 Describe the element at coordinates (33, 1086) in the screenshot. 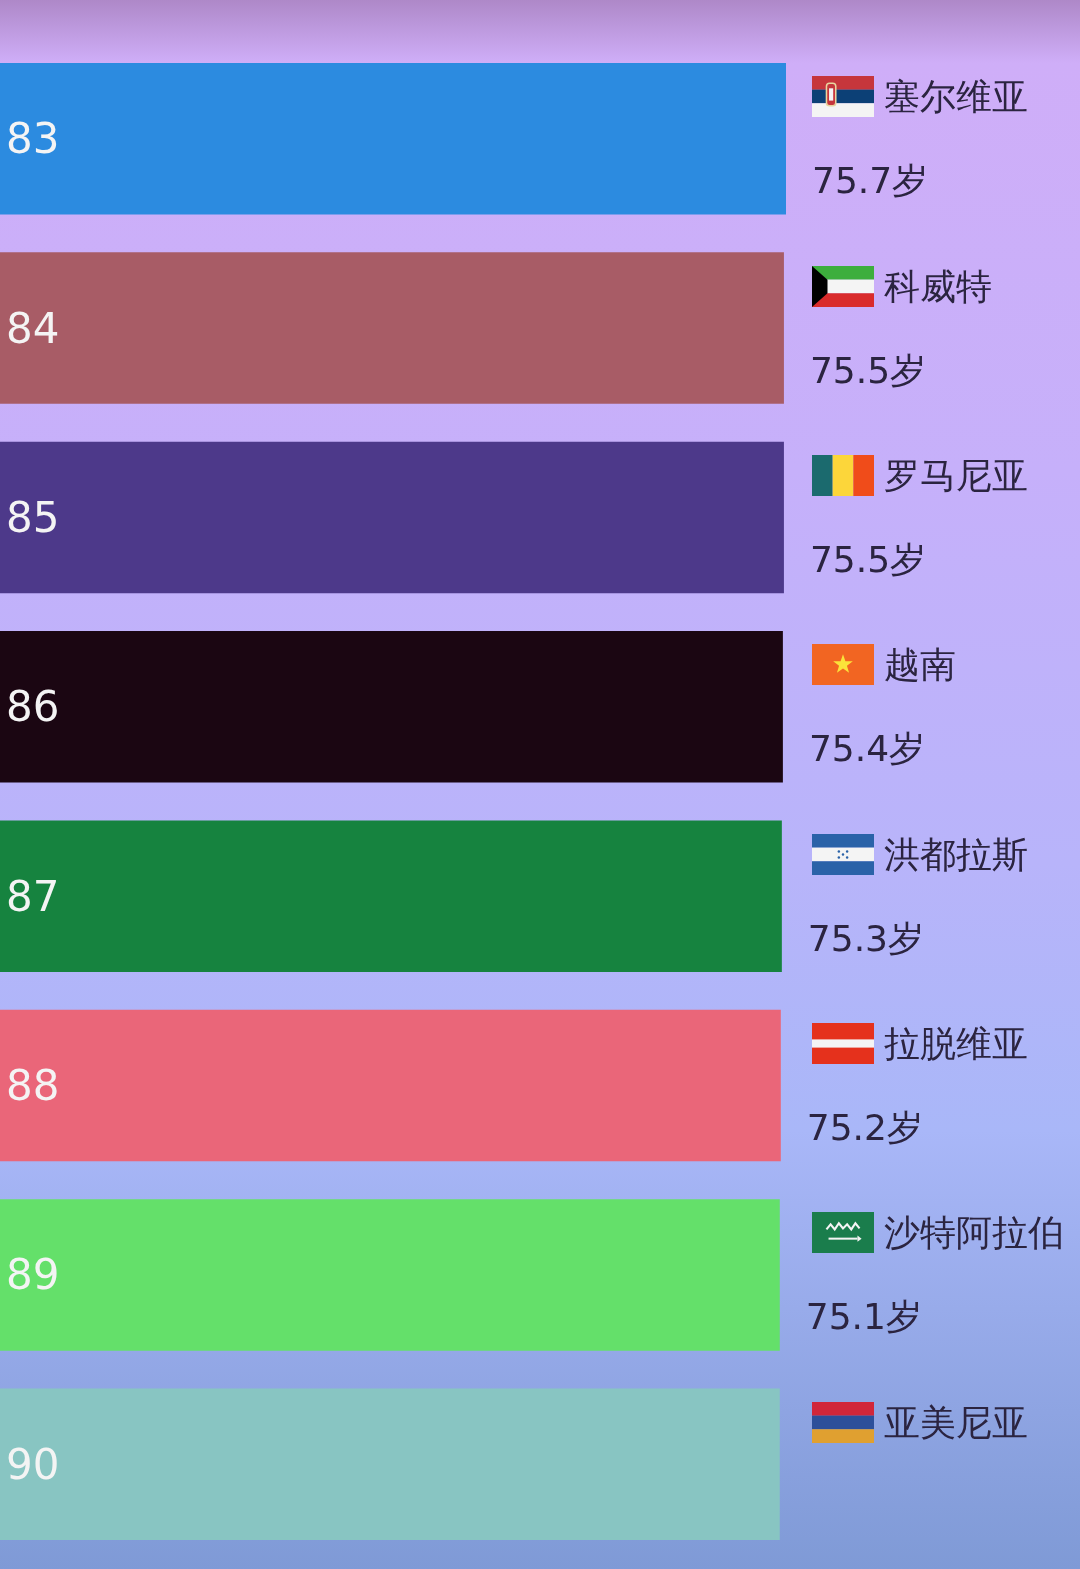

I see `annotation: 88` at that location.